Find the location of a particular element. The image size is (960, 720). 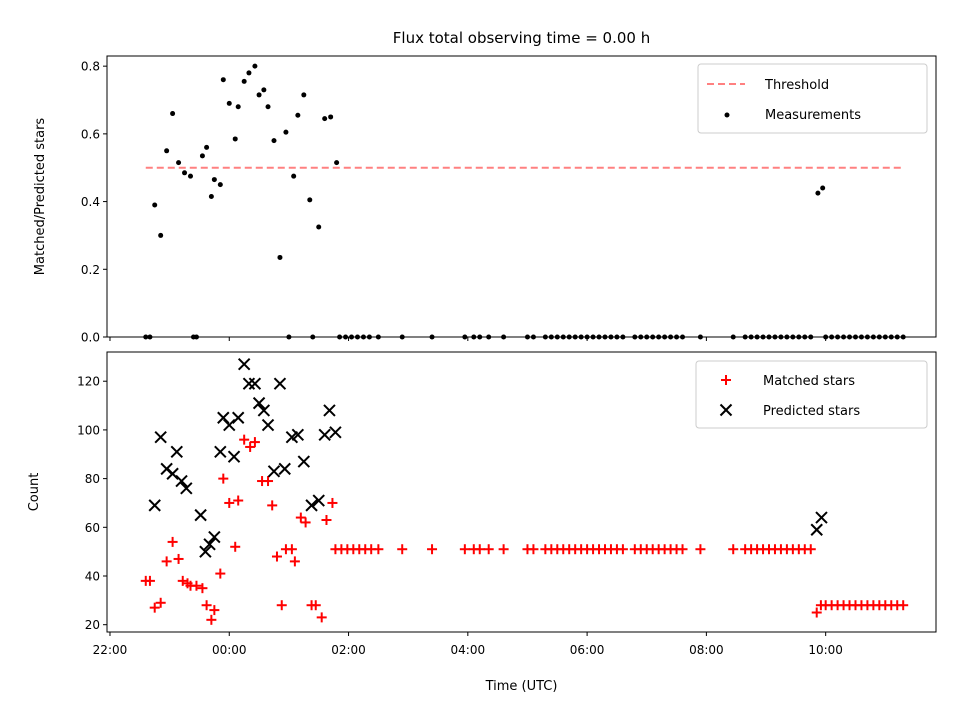

legend-matched-label: Matched stars is located at coordinates (809, 381).